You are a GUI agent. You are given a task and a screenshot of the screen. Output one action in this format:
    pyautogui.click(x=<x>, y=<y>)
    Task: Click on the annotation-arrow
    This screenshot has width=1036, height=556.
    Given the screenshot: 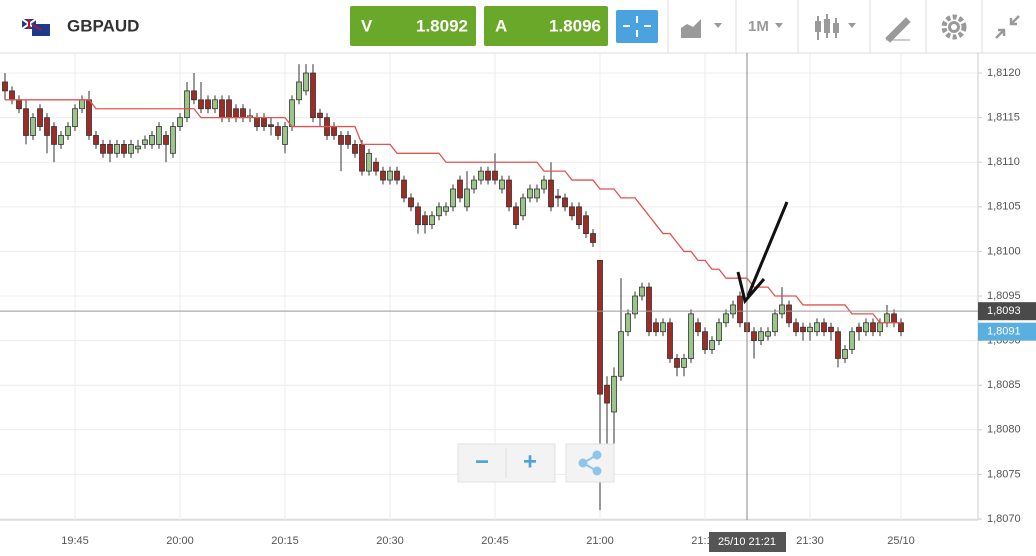 What is the action you would take?
    pyautogui.click(x=762, y=253)
    